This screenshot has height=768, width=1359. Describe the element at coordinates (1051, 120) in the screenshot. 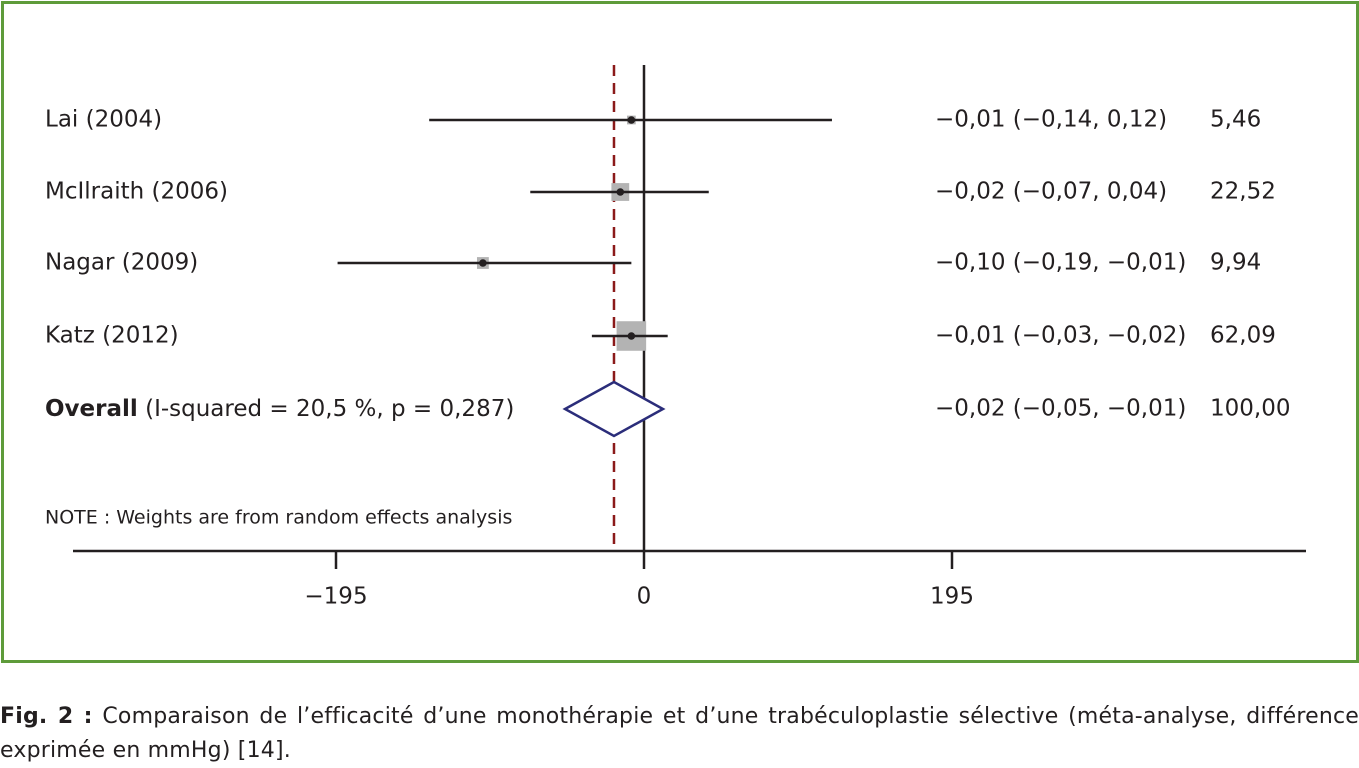

I see `estimate-text: −0,01 (−0,14, 0,12)` at that location.